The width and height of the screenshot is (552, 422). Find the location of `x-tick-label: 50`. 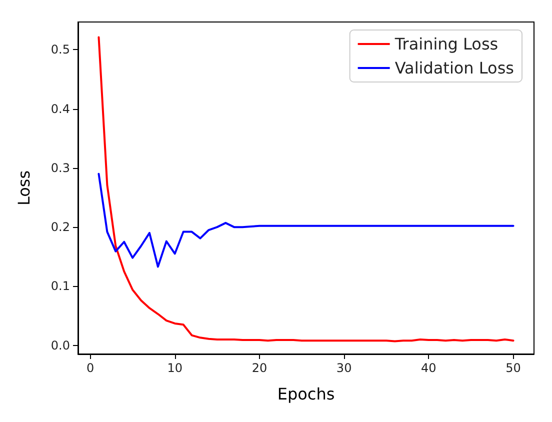

x-tick-label: 50 is located at coordinates (513, 368).